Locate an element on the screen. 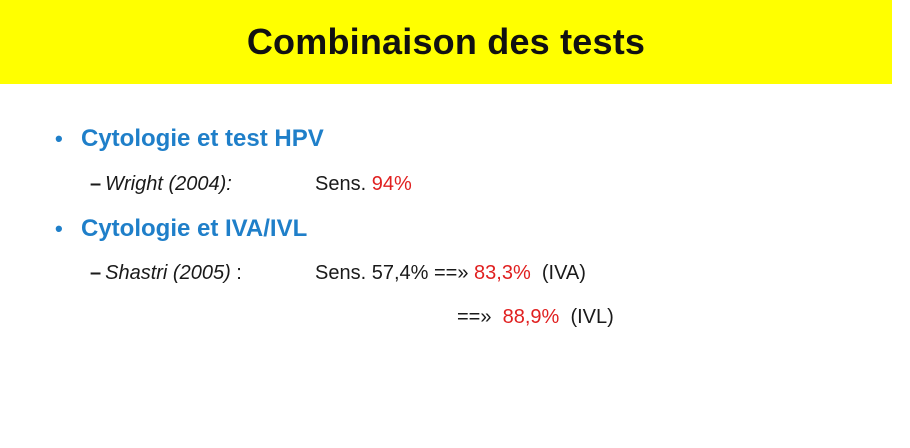 The height and width of the screenshot is (448, 910). author-citation: Shastri (2005) is located at coordinates (168, 273).